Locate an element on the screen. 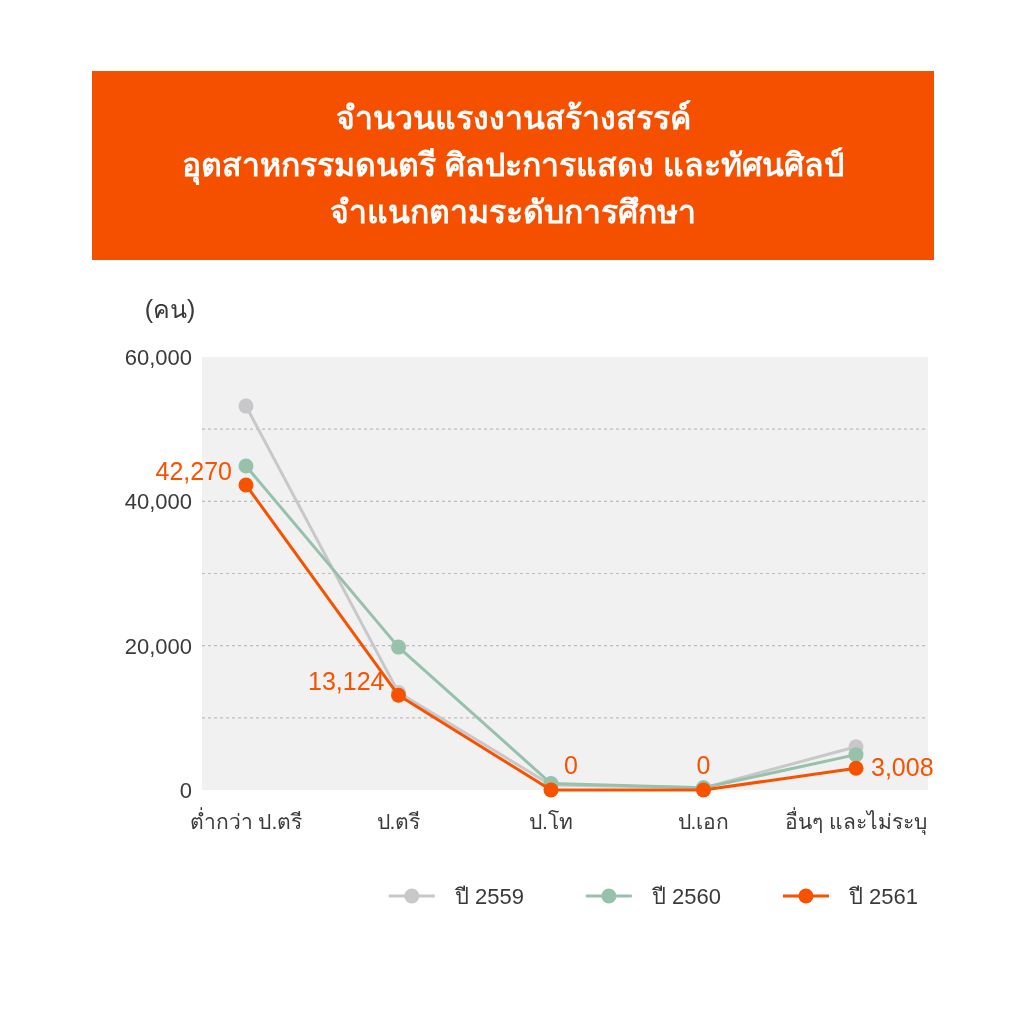 Image resolution: width=1025 pixels, height=1025 pixels. x-tick-label: ป.ตรี is located at coordinates (398, 821).